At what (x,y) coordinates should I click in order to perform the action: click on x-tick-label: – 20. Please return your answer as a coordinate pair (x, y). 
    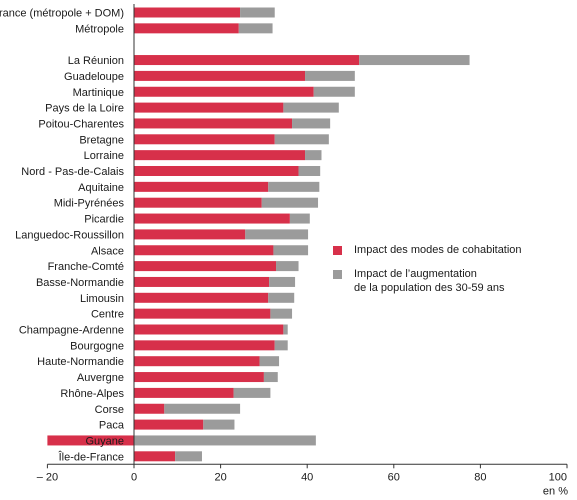
    Looking at the image, I should click on (47, 477).